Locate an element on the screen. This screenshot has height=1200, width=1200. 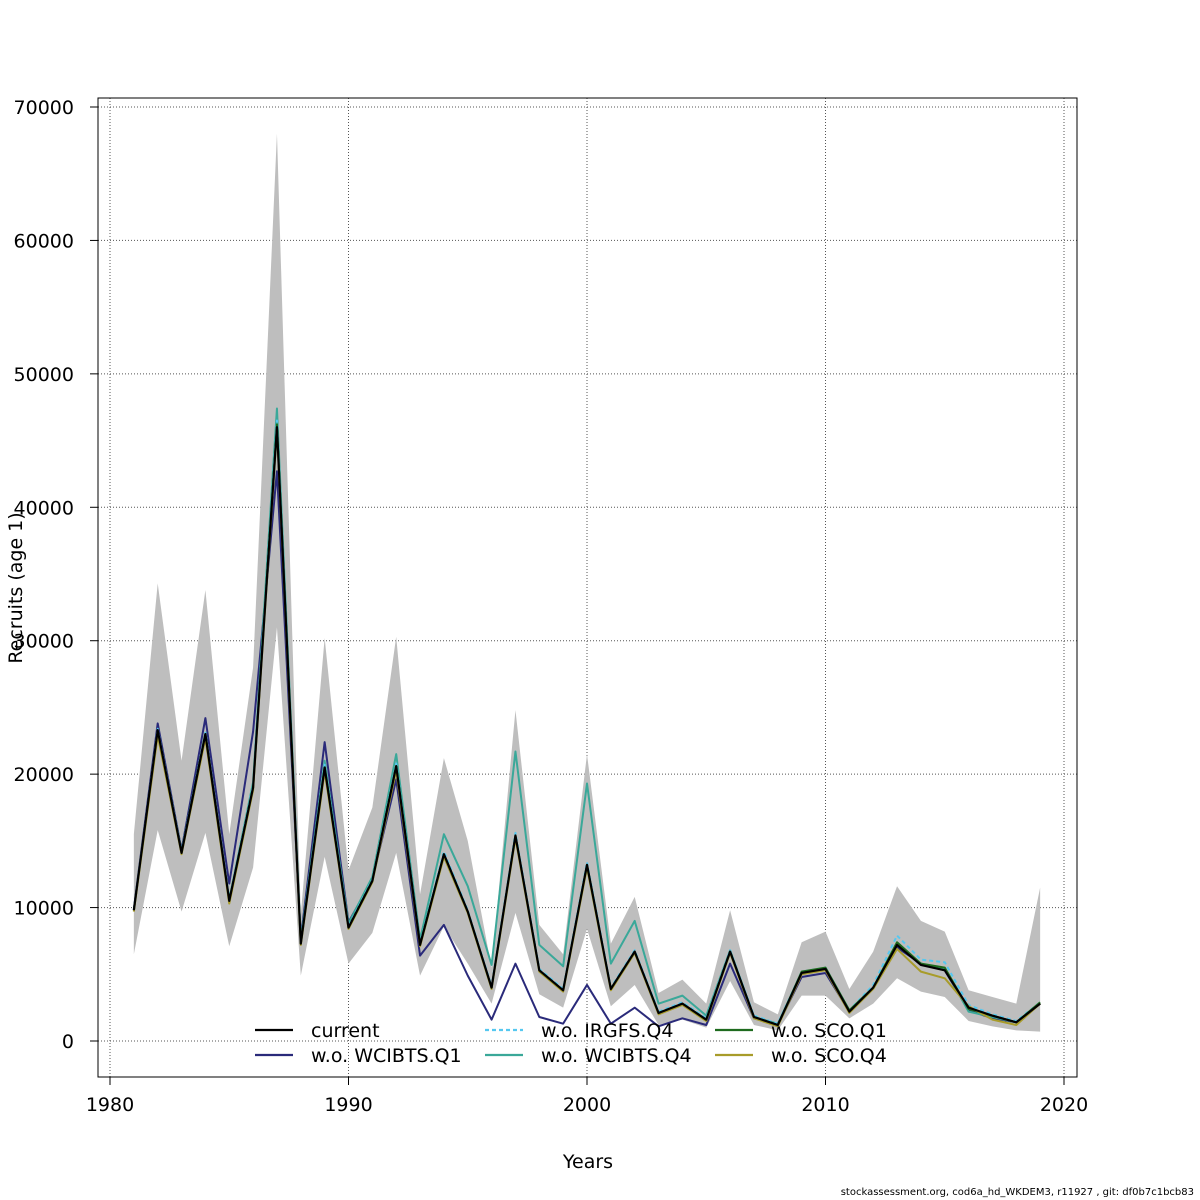
legend-item: w.o. SCO.Q1 is located at coordinates (801, 1031).